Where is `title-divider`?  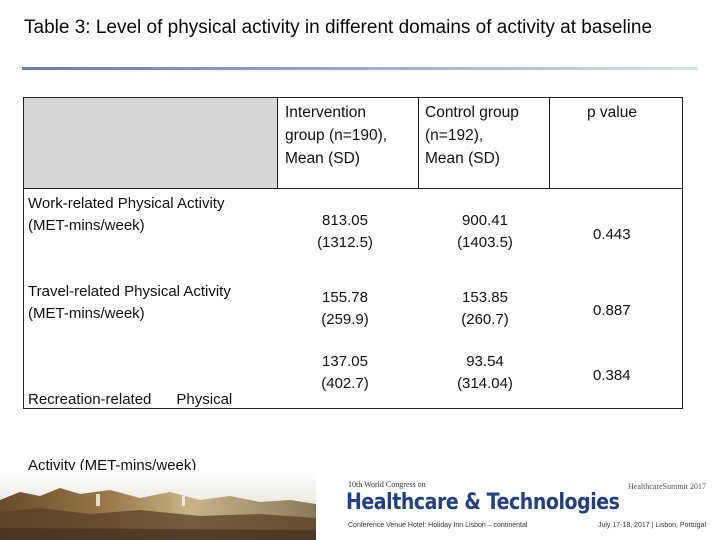 title-divider is located at coordinates (360, 68).